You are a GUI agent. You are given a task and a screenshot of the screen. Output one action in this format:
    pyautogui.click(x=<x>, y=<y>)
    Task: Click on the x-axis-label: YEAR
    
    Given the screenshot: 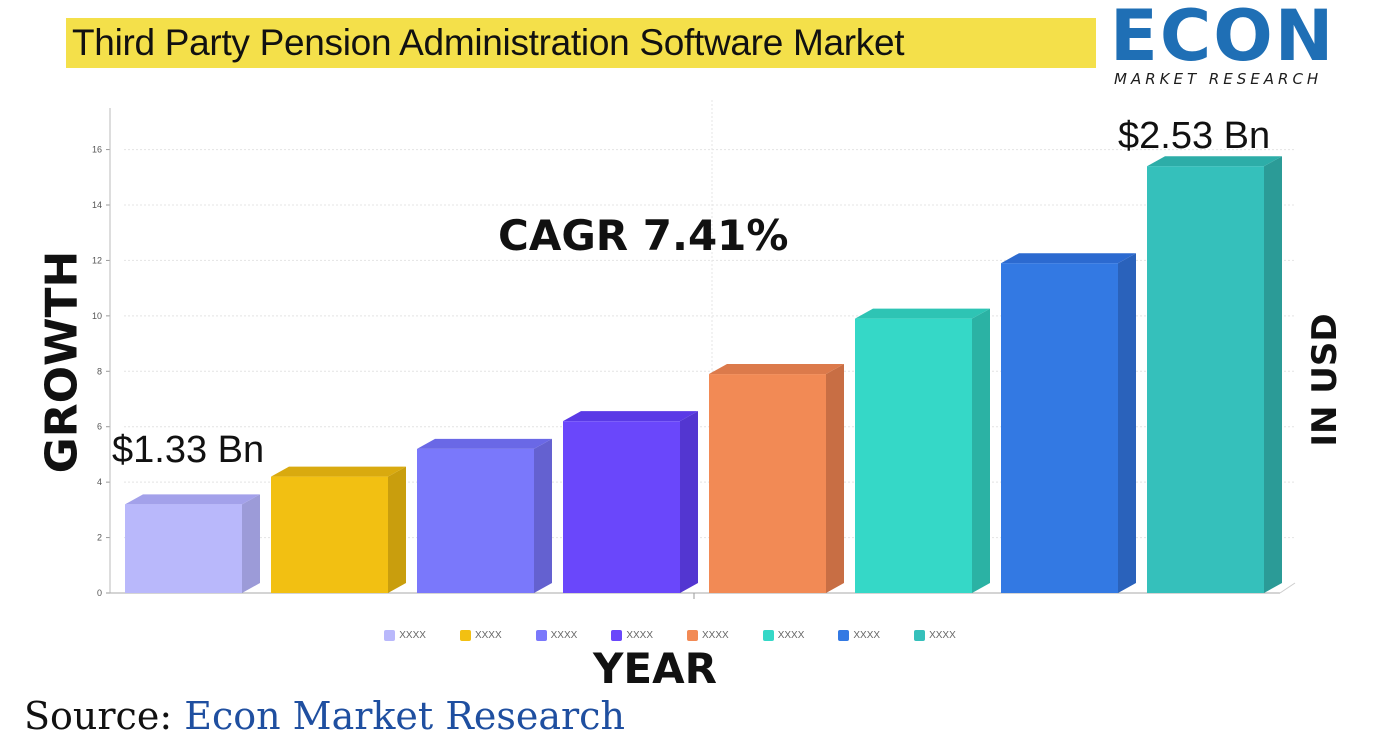 What is the action you would take?
    pyautogui.click(x=655, y=668)
    